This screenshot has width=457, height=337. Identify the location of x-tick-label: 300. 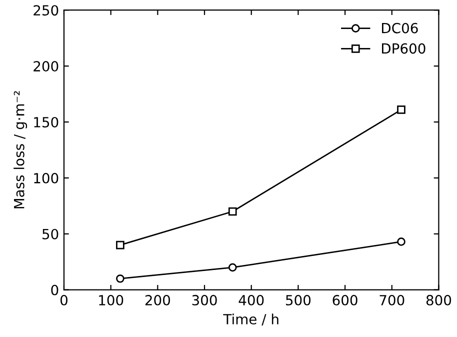
(204, 300).